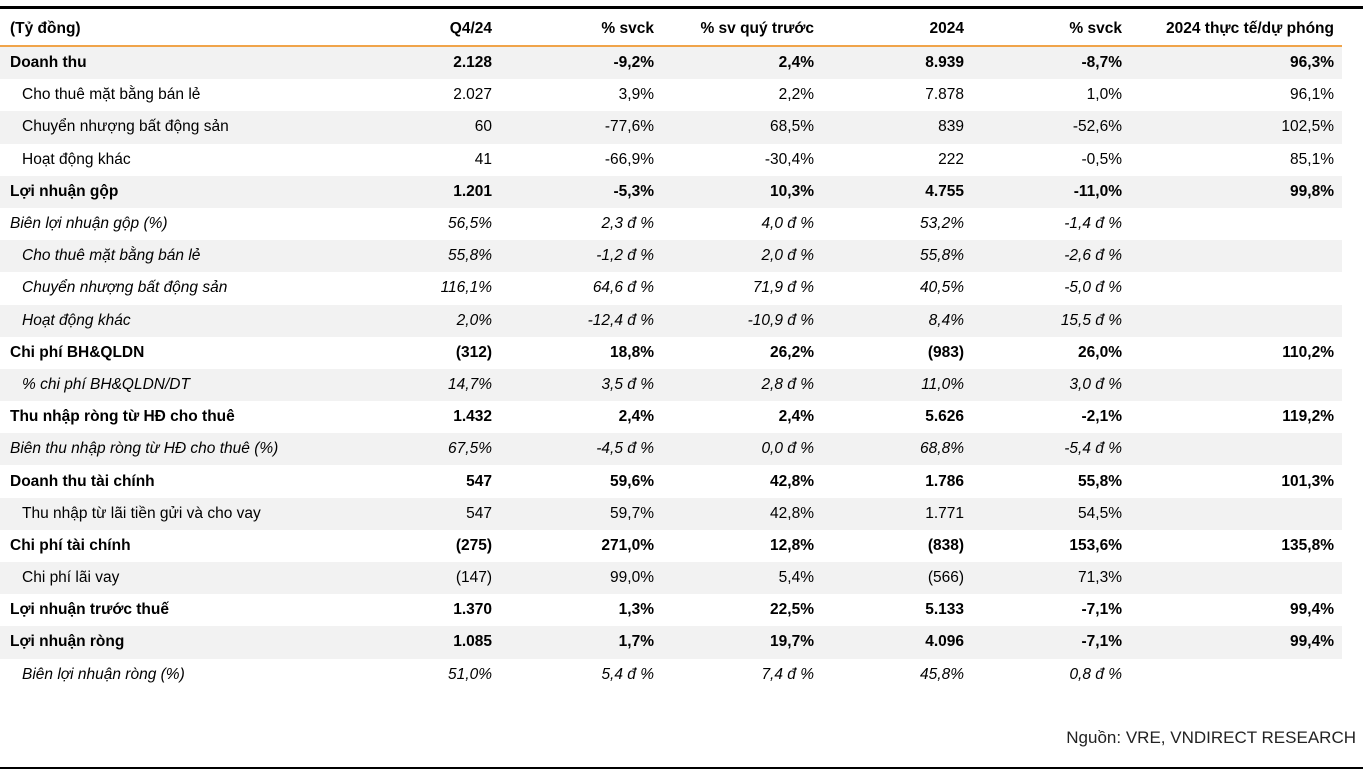 The image size is (1363, 775). I want to click on cell-q4-24: 1.201, so click(472, 191).